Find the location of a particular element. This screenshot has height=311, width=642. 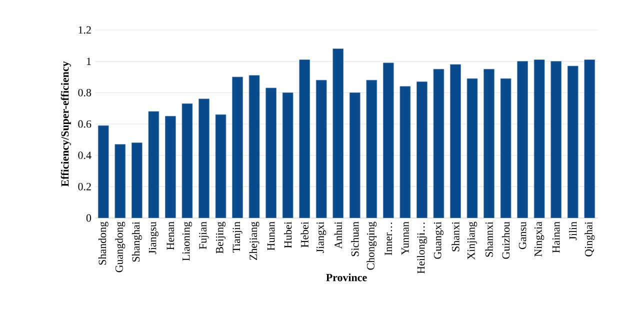

x-tick-label: Guangdong is located at coordinates (120, 247).